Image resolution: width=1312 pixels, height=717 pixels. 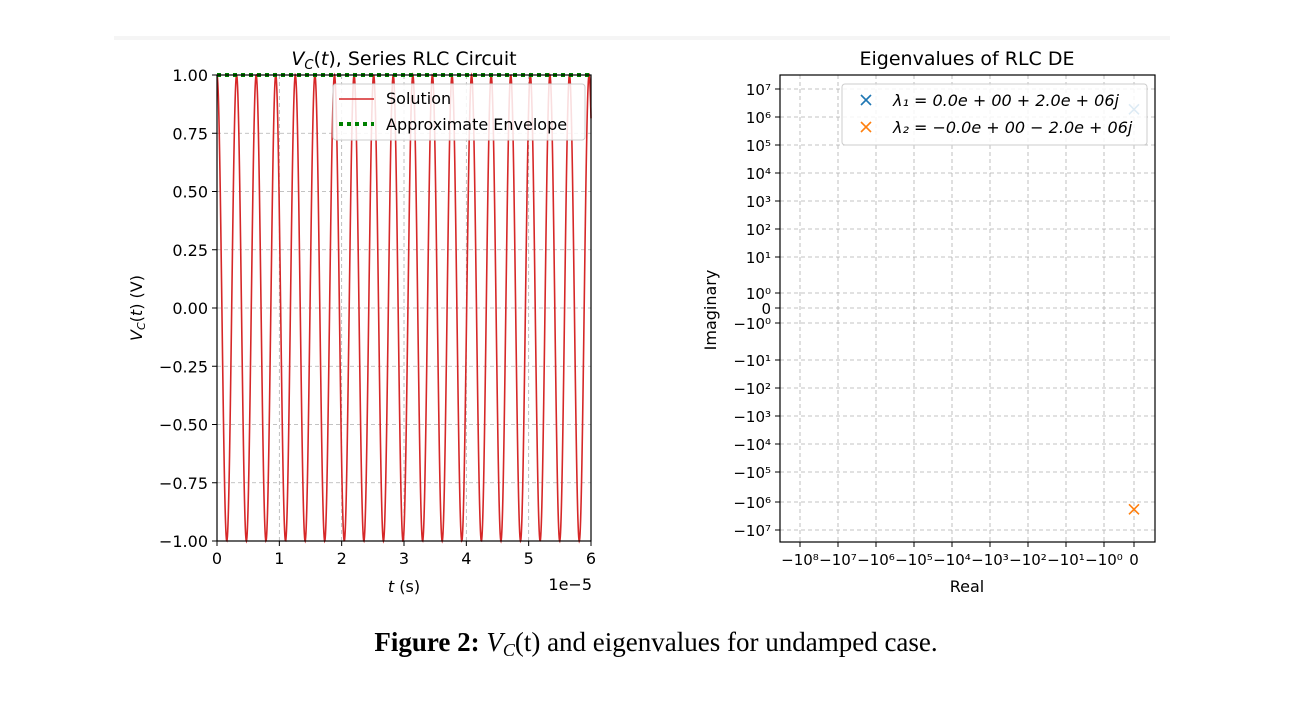 What do you see at coordinates (710, 310) in the screenshot?
I see `right-ylabel: Imaginary` at bounding box center [710, 310].